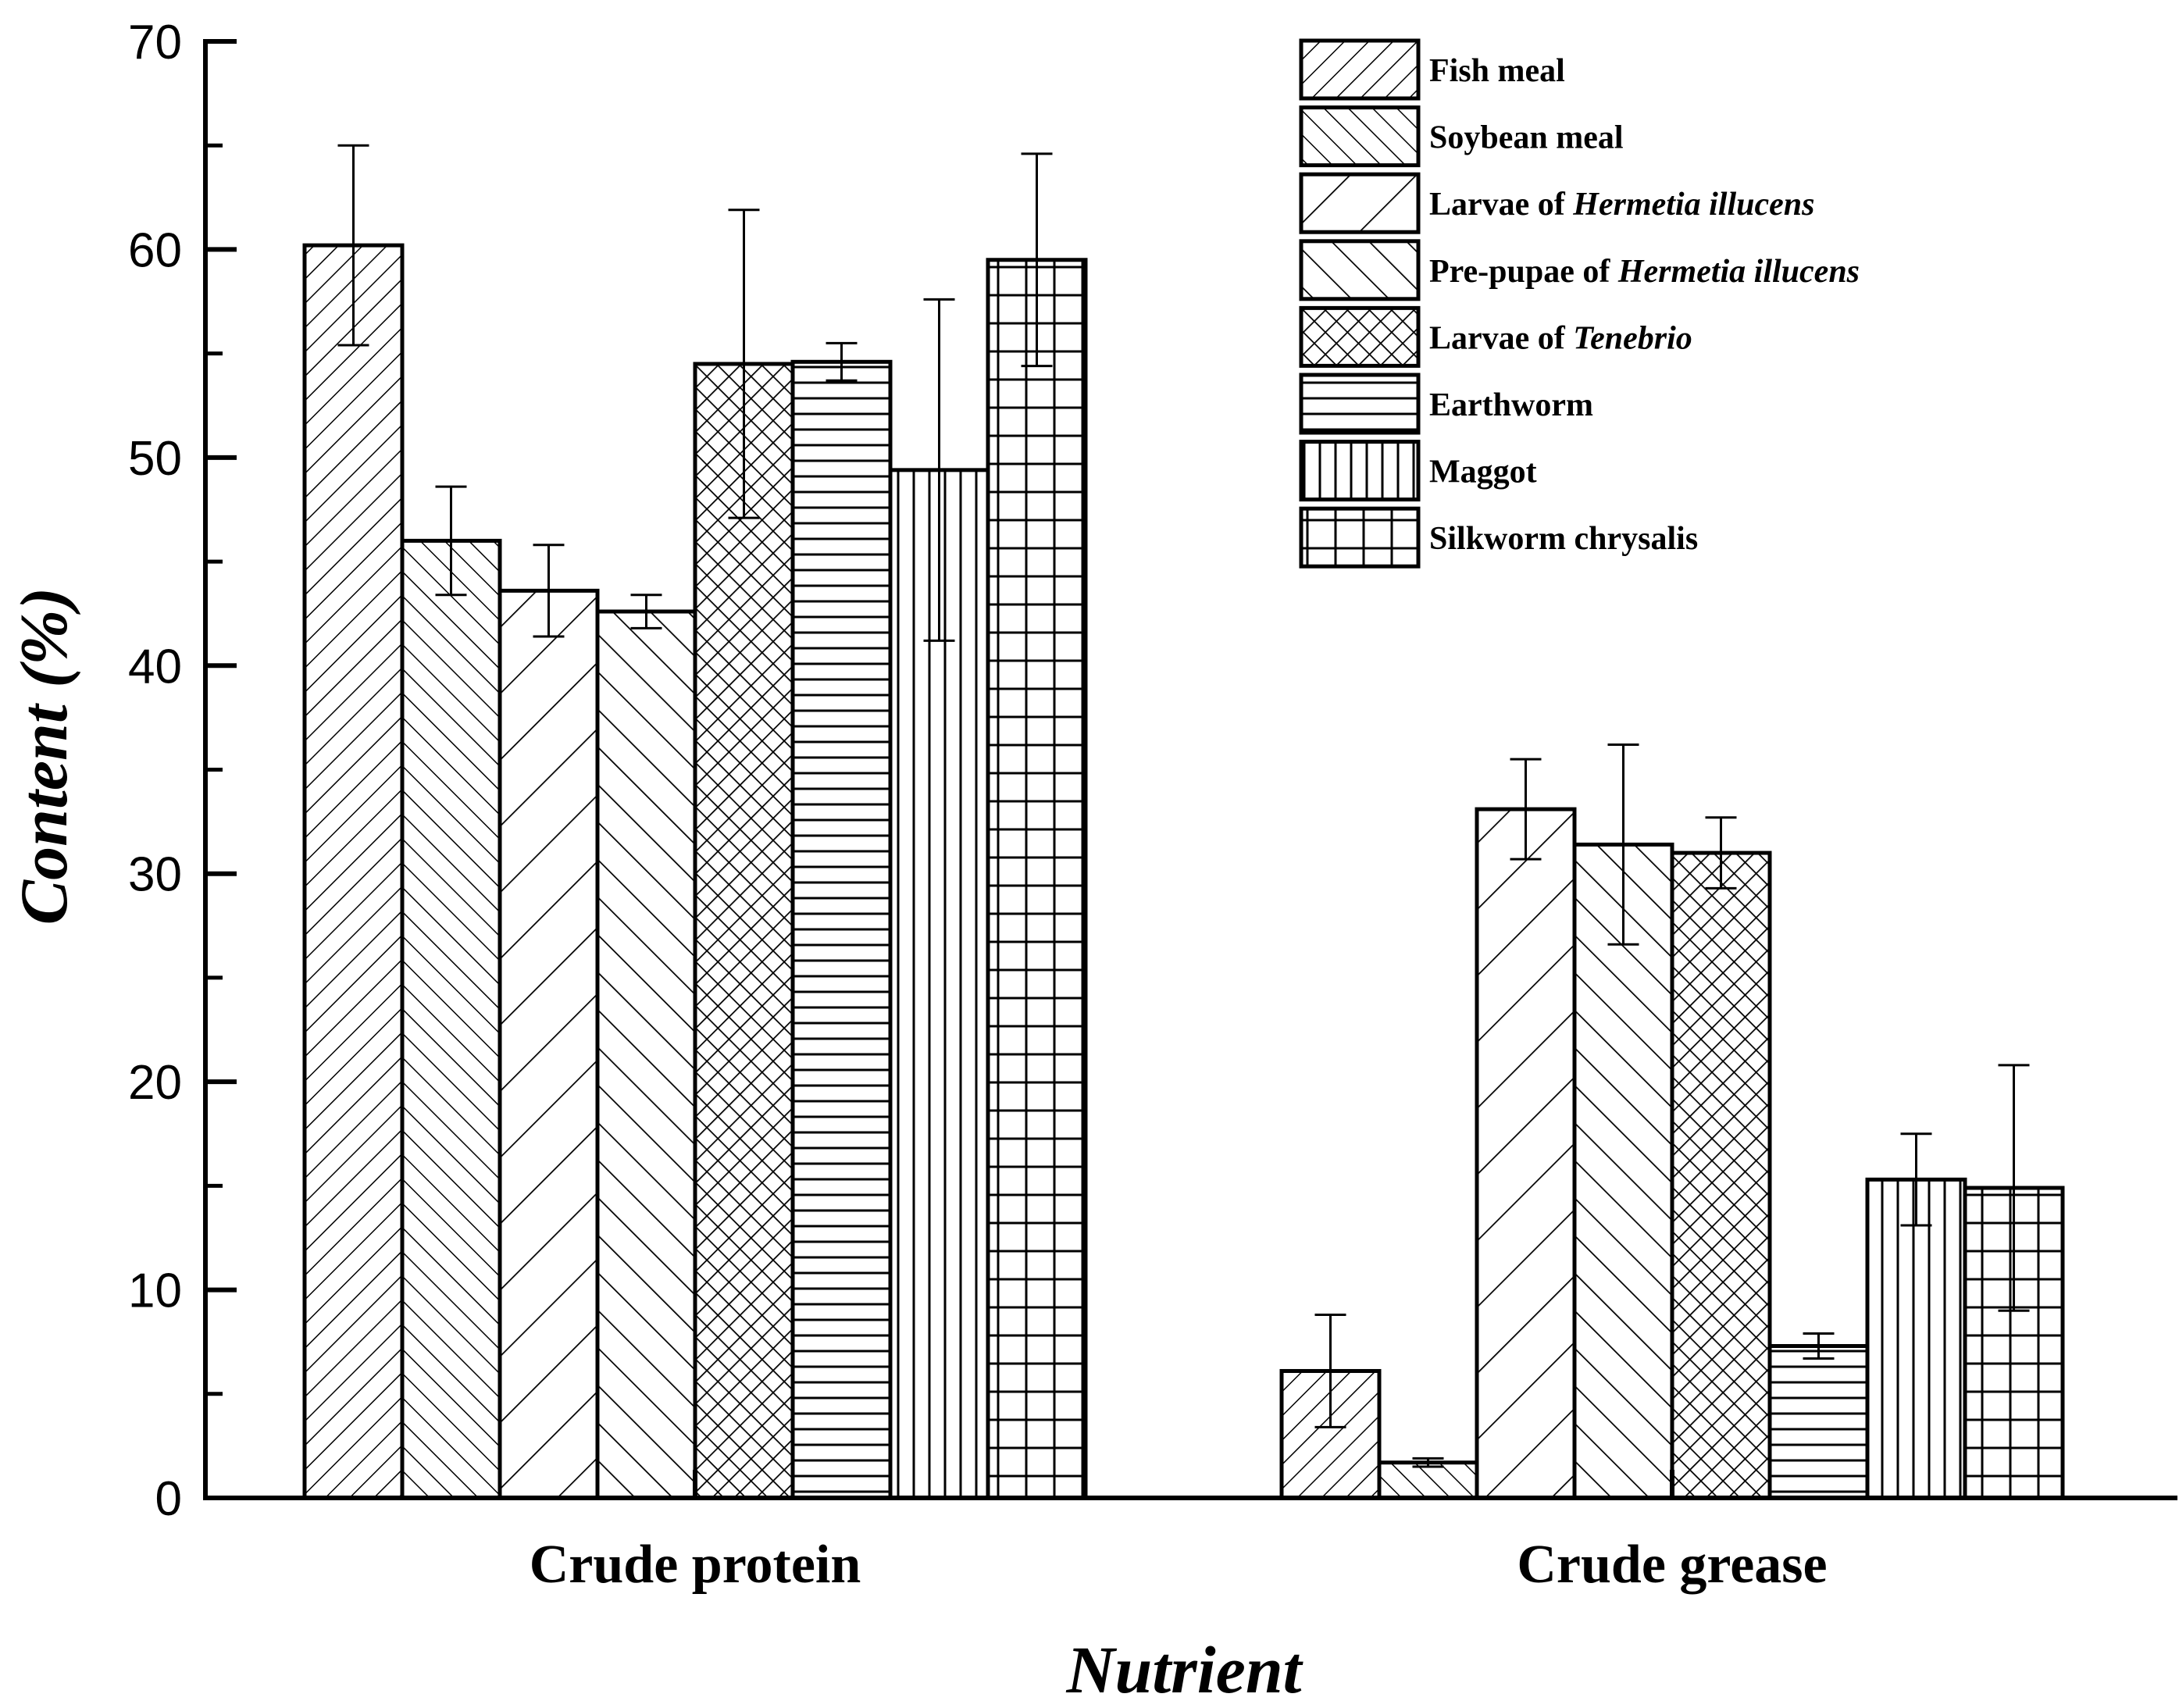 Image resolution: width=2179 pixels, height=1708 pixels. Describe the element at coordinates (1511, 405) in the screenshot. I see `legend-label: Earthworm` at that location.